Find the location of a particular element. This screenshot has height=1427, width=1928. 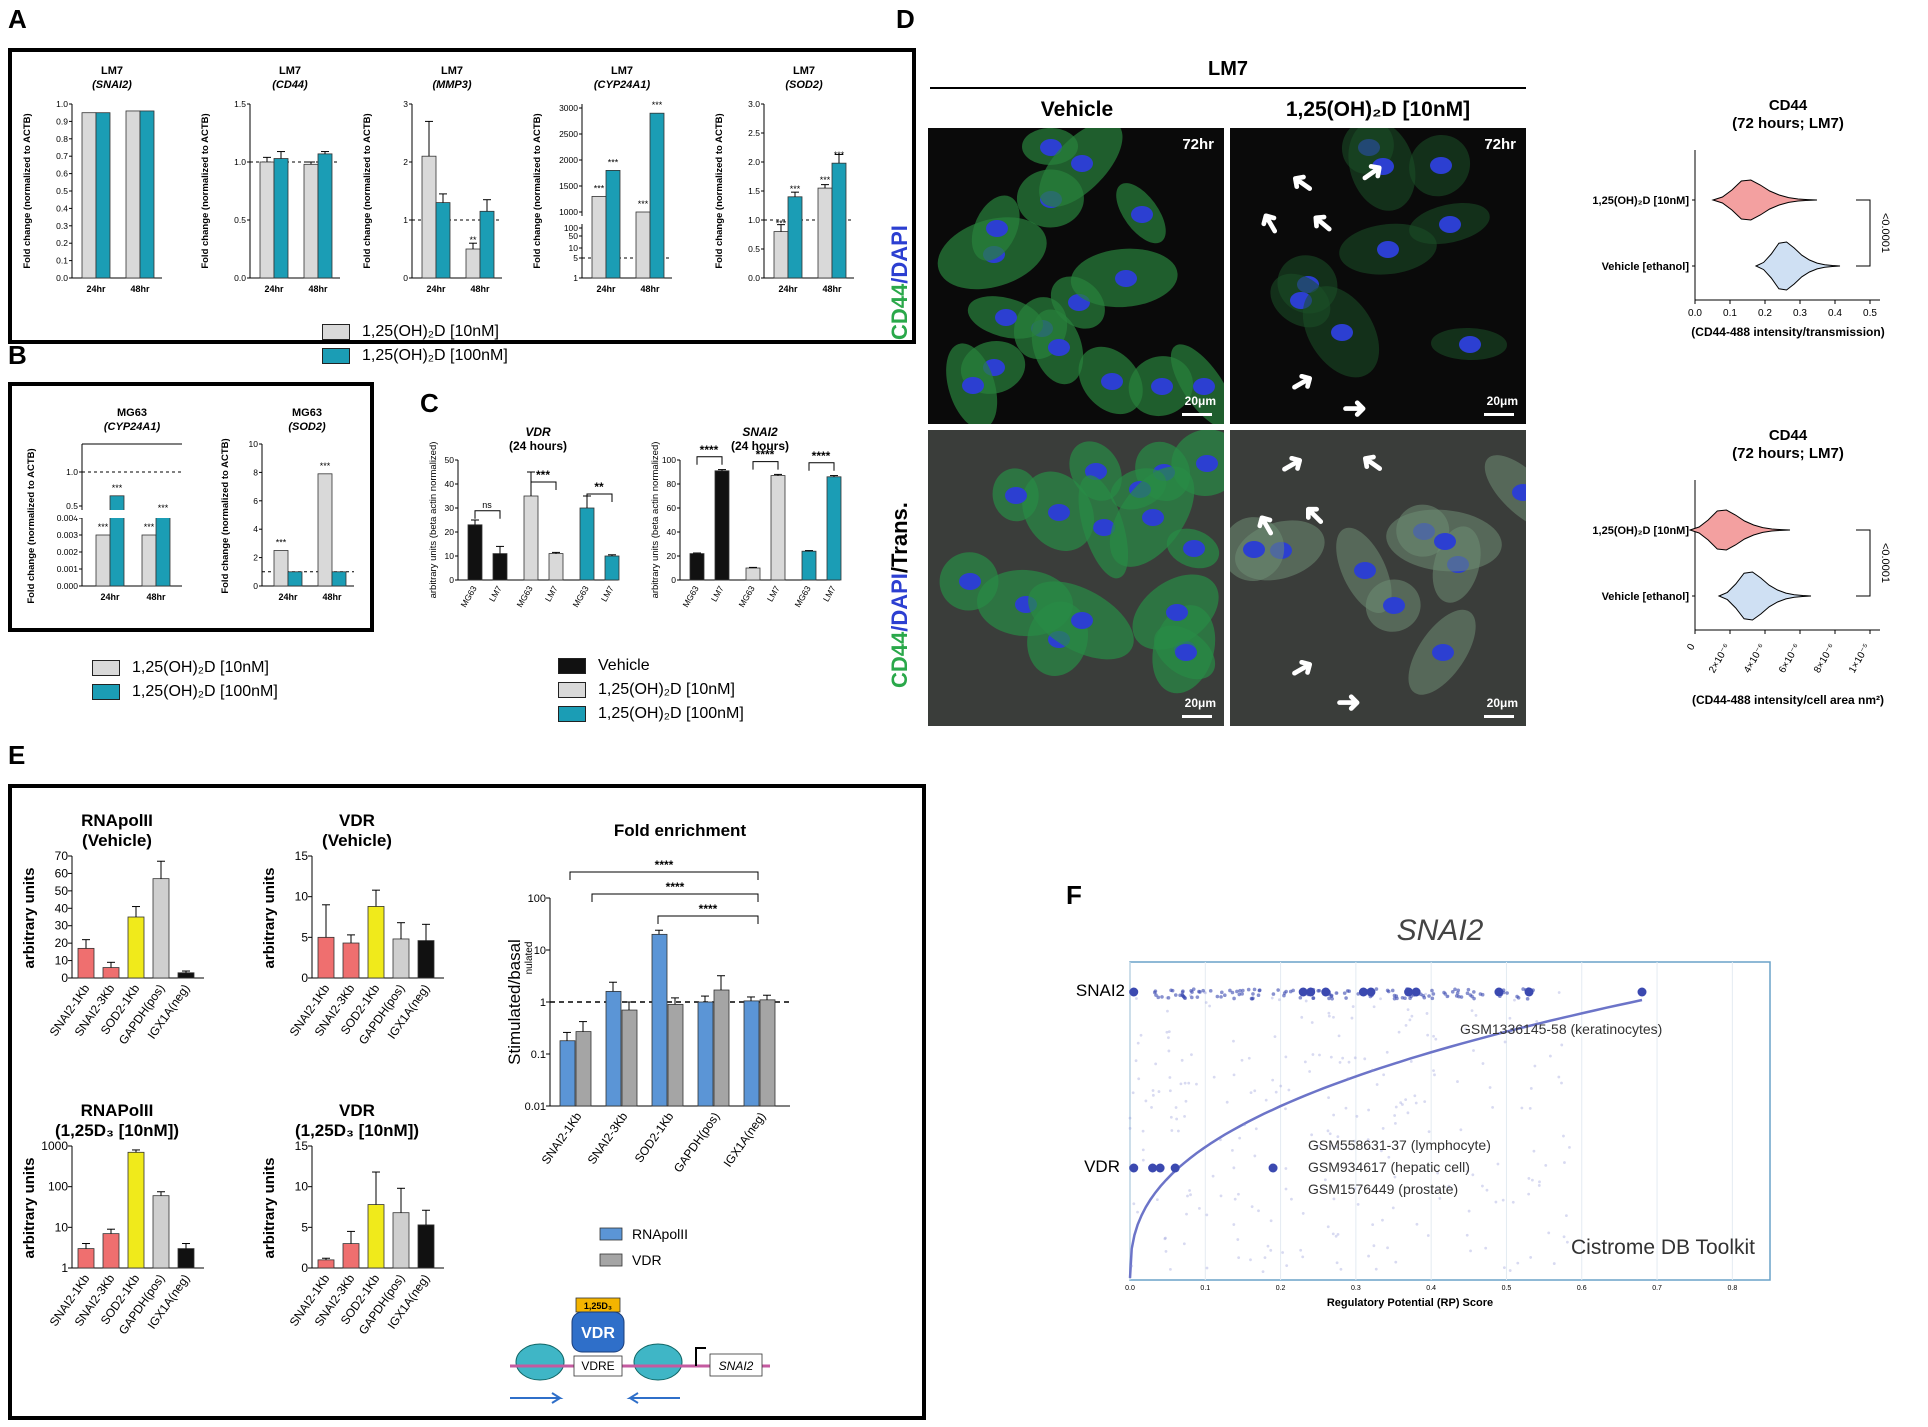

chart-subtitle: (1,25D₃ [10nM]) is located at coordinates (357, 1130).